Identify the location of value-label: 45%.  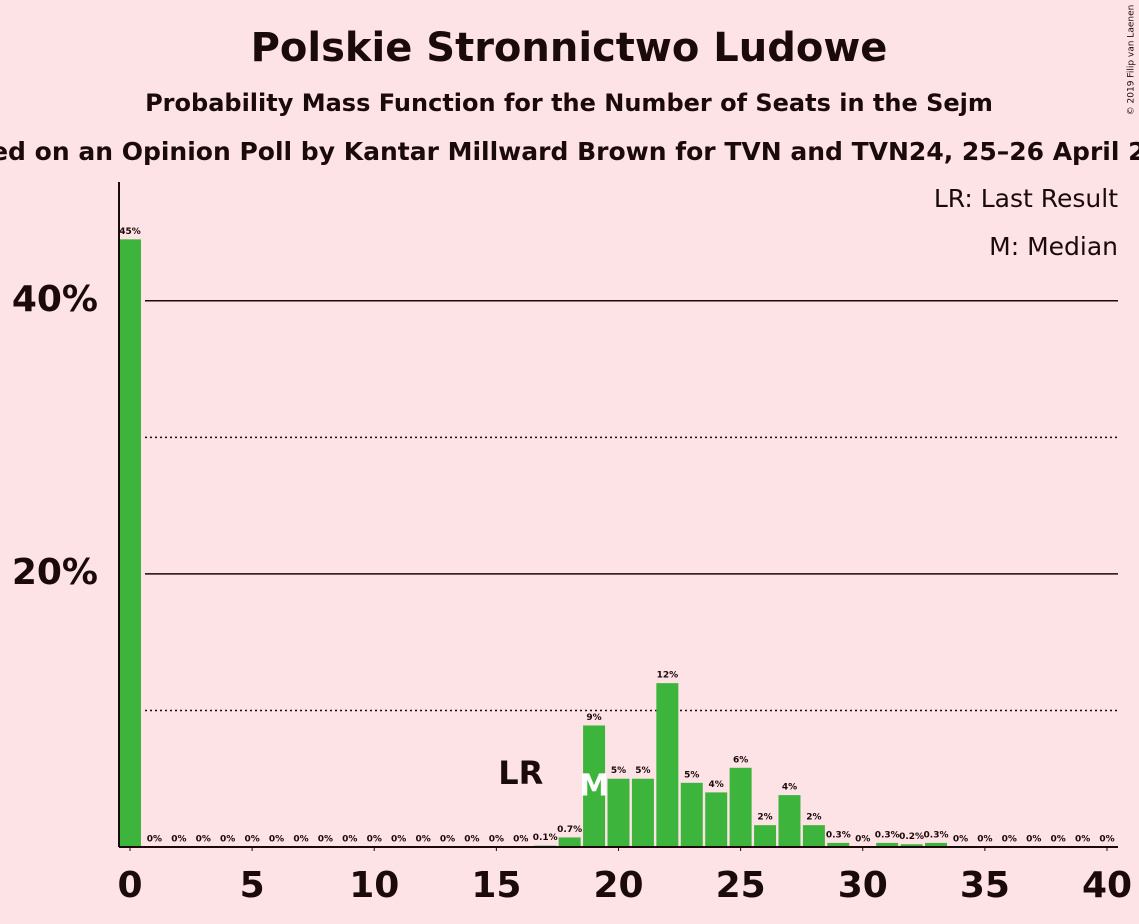
(130, 232).